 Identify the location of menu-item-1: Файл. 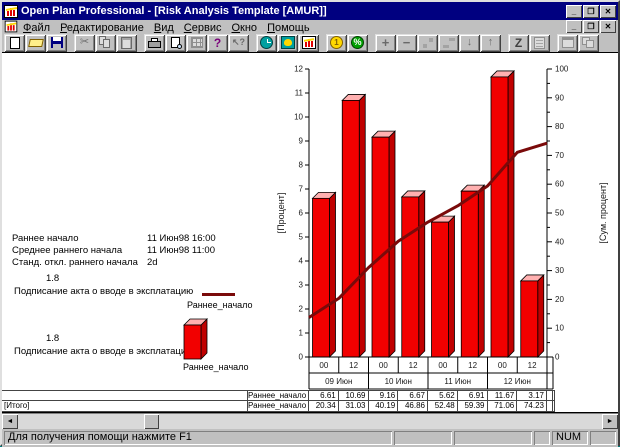
(37, 27).